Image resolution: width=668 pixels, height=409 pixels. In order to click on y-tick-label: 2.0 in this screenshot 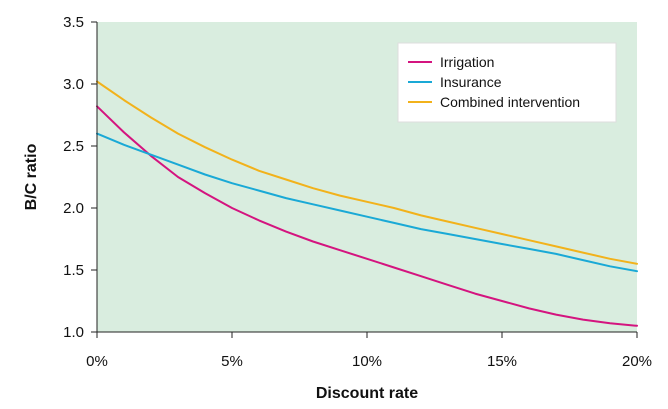, I will do `click(73, 208)`.